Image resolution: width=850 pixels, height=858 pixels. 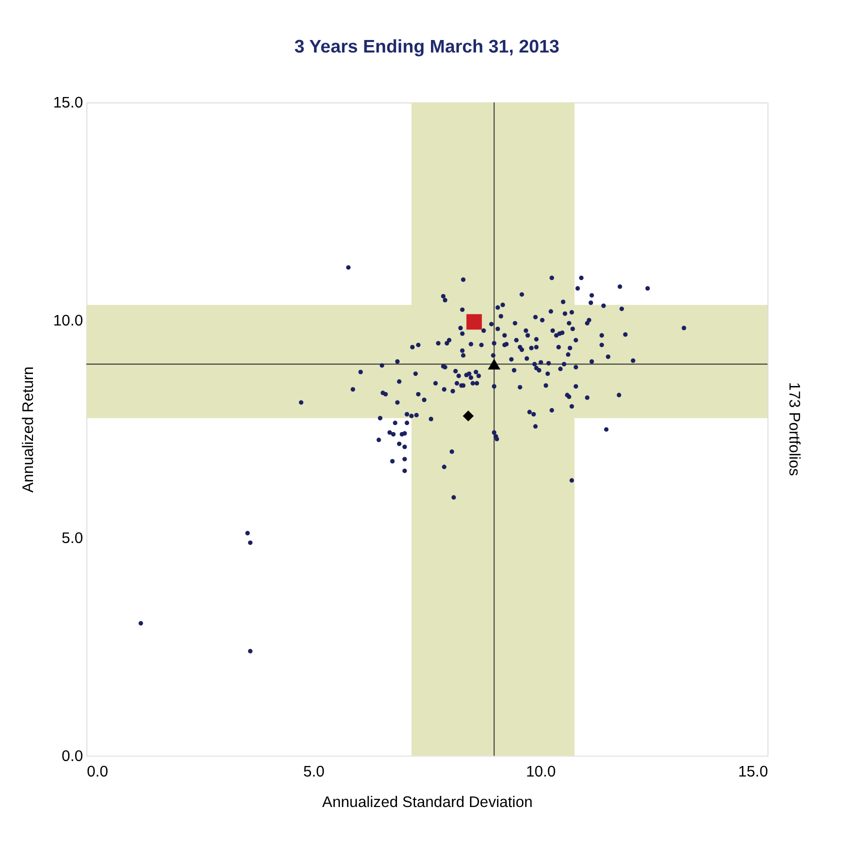 I want to click on x-axis-title: Annualized Standard Deviation, so click(x=427, y=803).